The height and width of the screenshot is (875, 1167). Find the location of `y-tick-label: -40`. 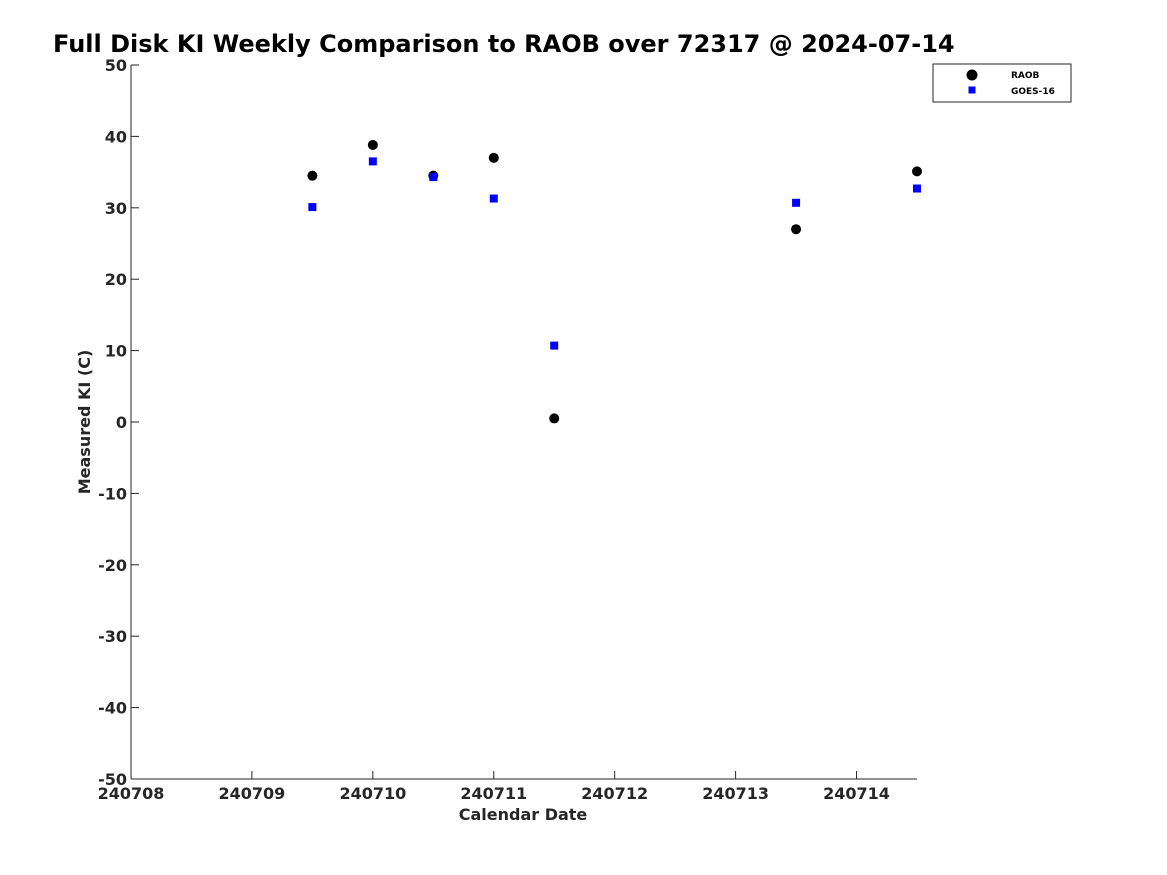

y-tick-label: -40 is located at coordinates (112, 708).